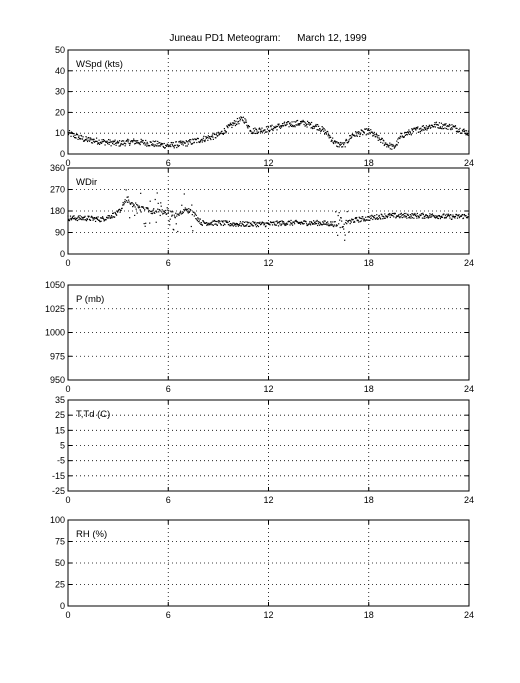 This screenshot has height=683, width=520. I want to click on y-tick-label: 75, so click(60, 542).